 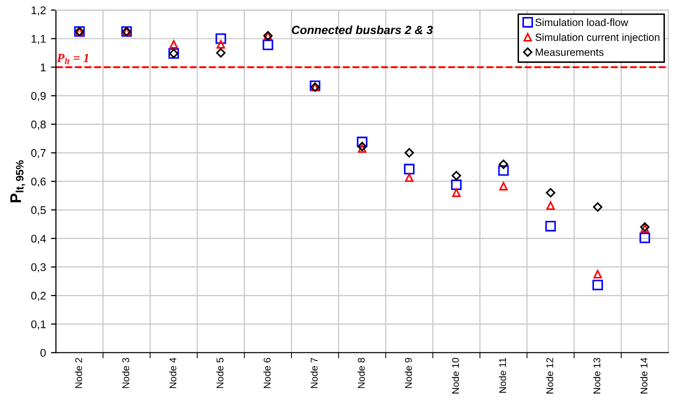 What do you see at coordinates (455, 376) in the screenshot?
I see `x-tick-label: Node 10` at bounding box center [455, 376].